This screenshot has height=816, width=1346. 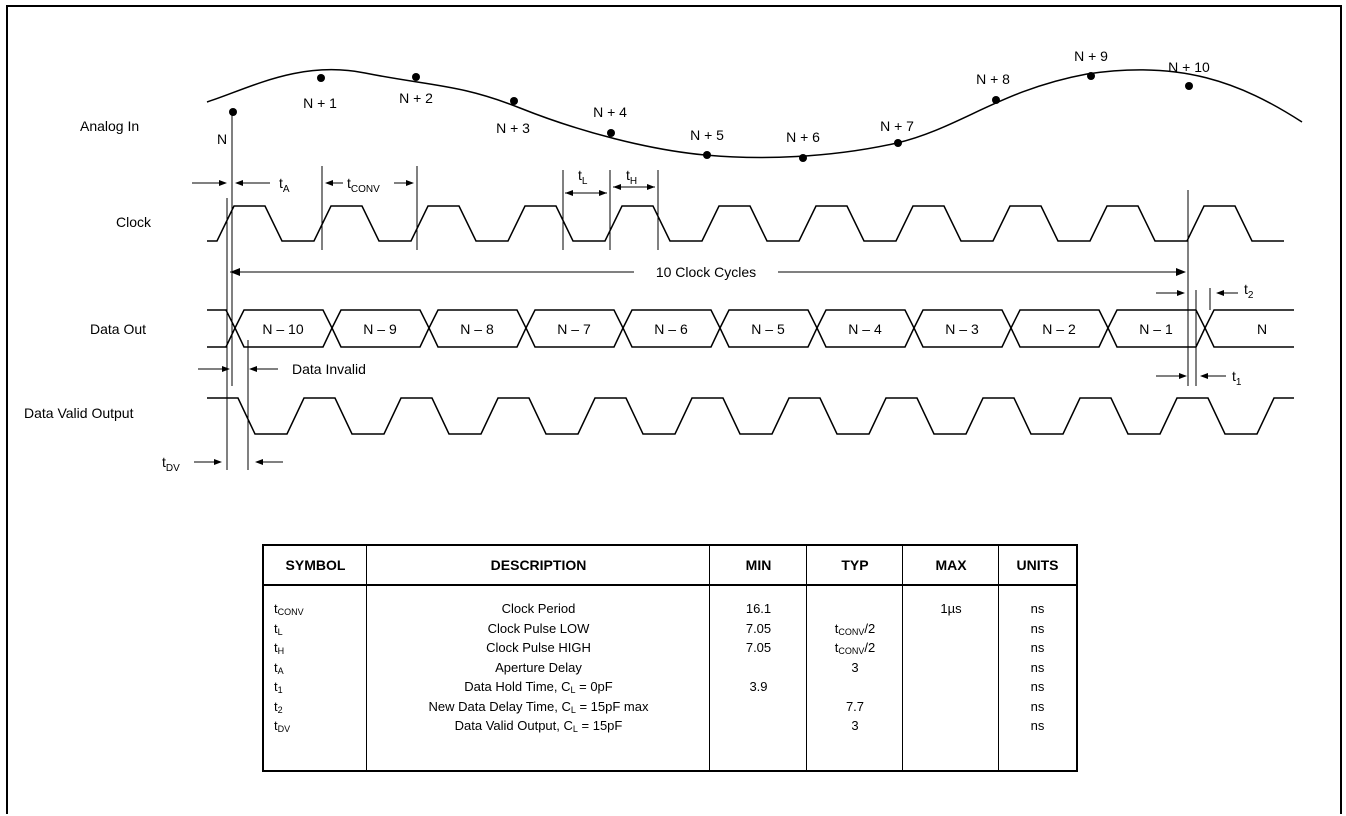 What do you see at coordinates (284, 185) in the screenshot?
I see `t-a-label: tA` at bounding box center [284, 185].